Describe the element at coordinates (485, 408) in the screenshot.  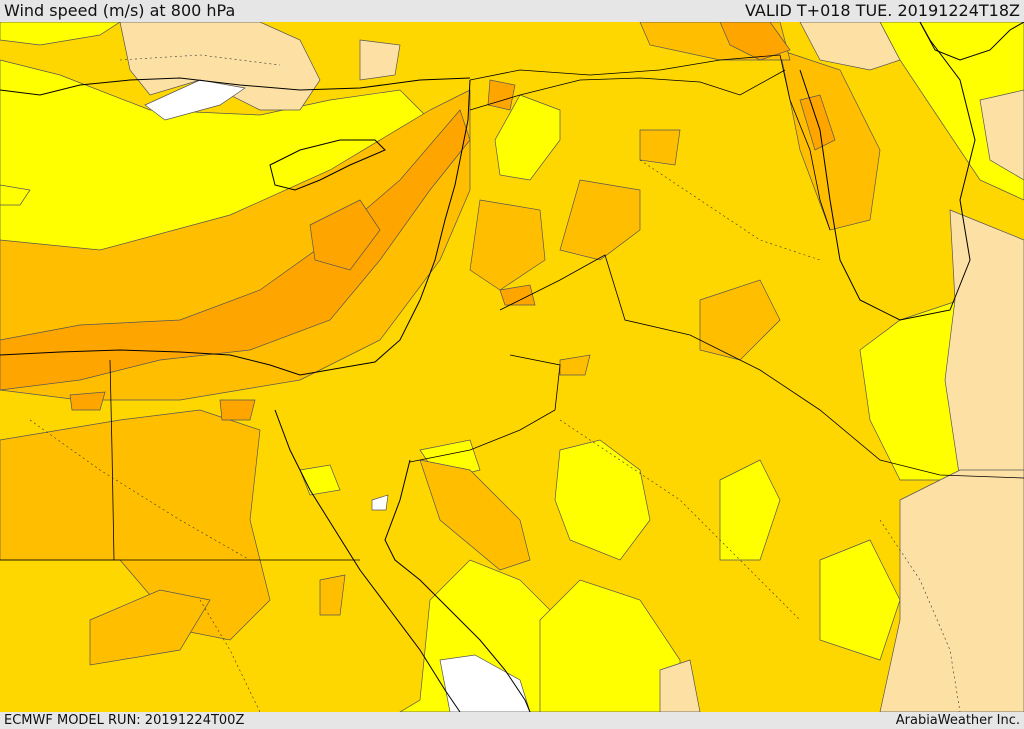
I see `border-jordan-saudi` at that location.